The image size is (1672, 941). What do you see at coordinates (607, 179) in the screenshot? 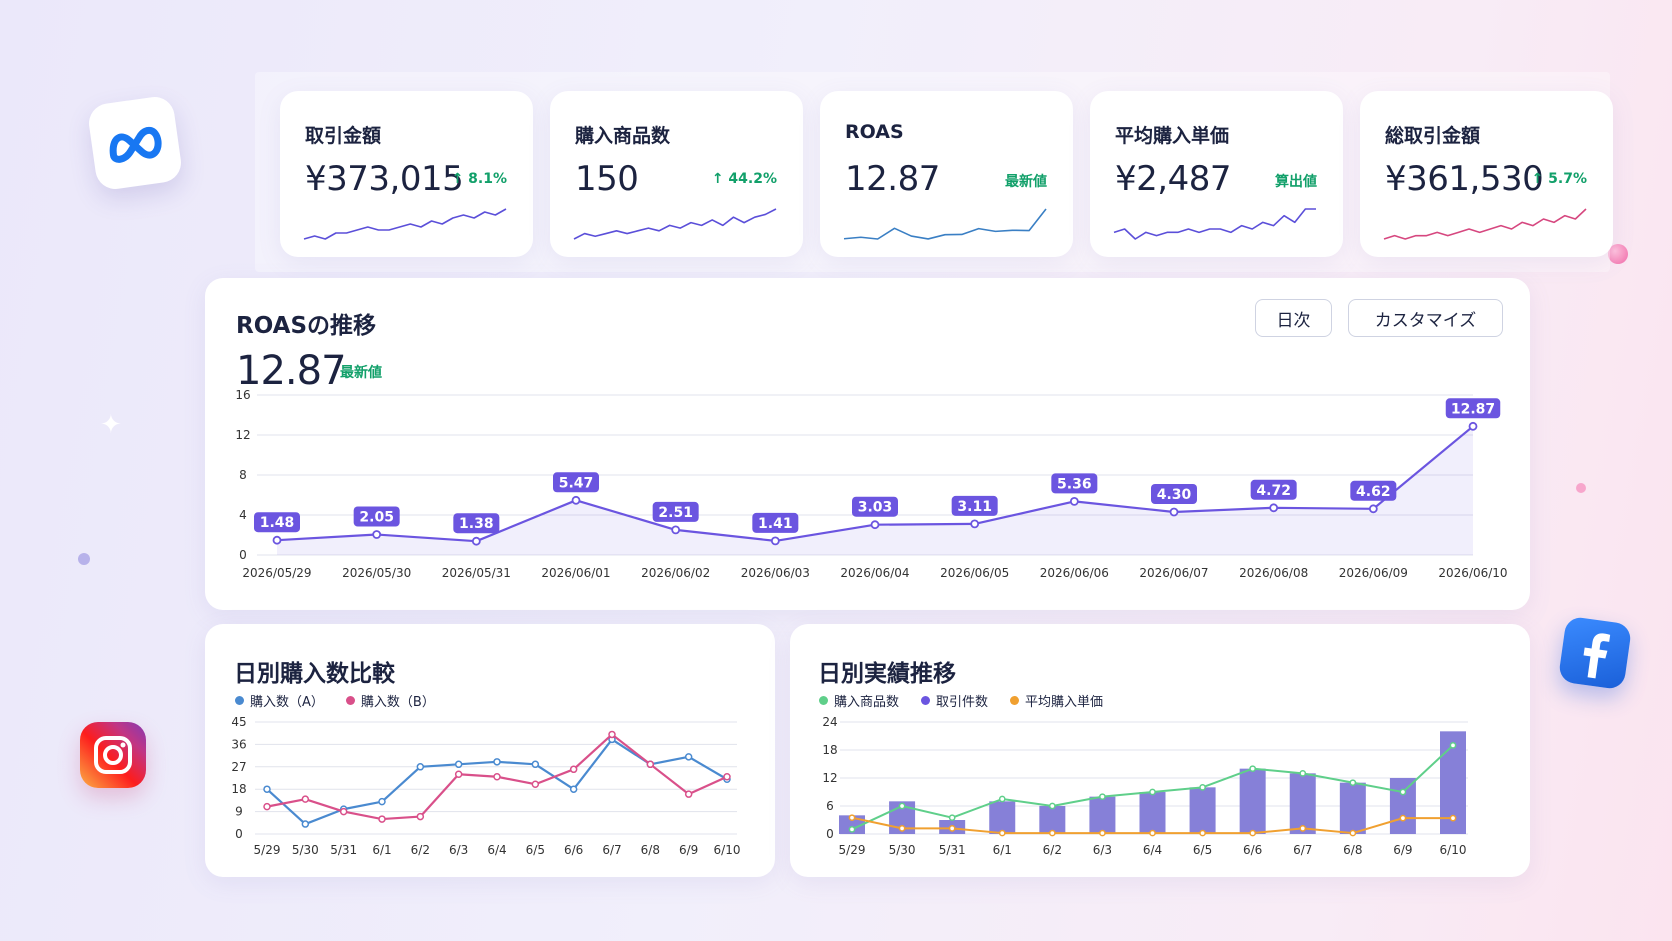
I see `kpi-value: 150` at bounding box center [607, 179].